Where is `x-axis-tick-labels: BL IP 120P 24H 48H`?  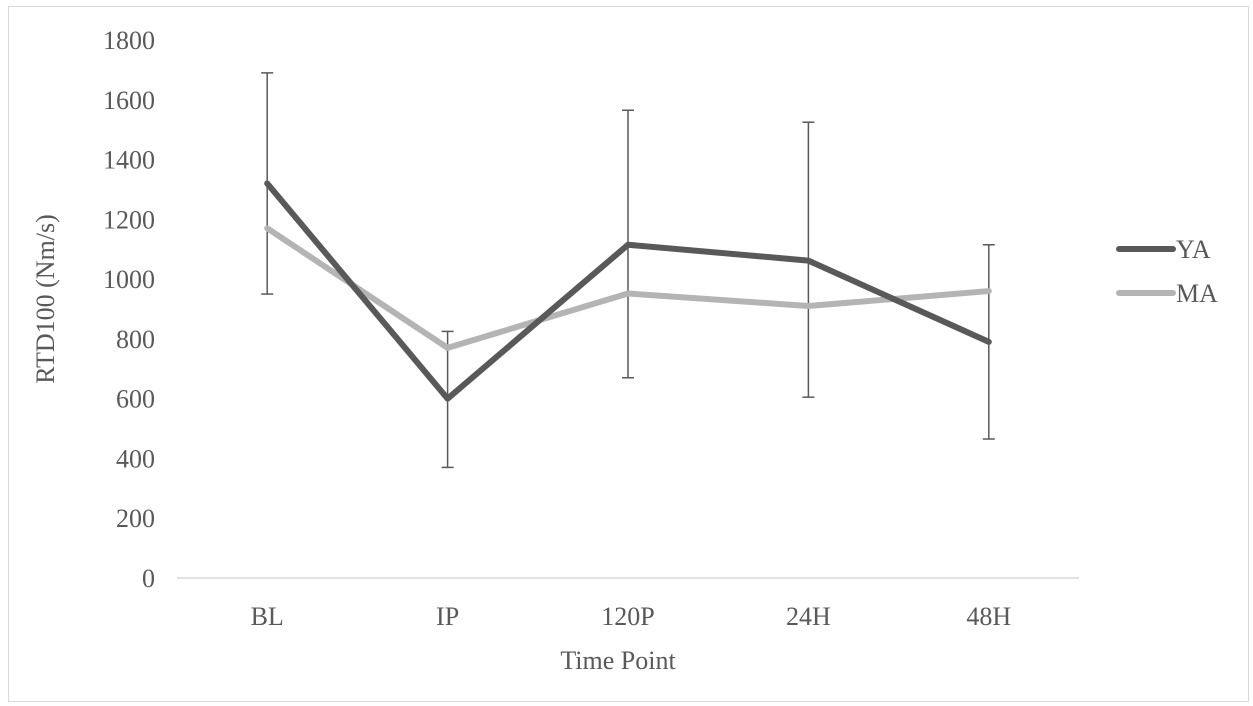 x-axis-tick-labels: BL IP 120P 24H 48H is located at coordinates (631, 616).